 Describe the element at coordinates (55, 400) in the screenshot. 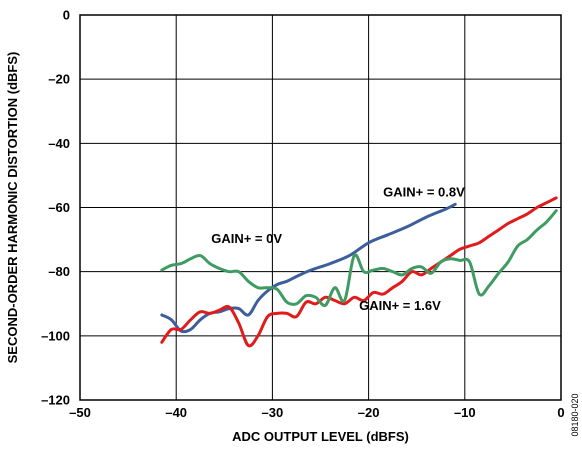

I see `y-tick-label: –120` at that location.